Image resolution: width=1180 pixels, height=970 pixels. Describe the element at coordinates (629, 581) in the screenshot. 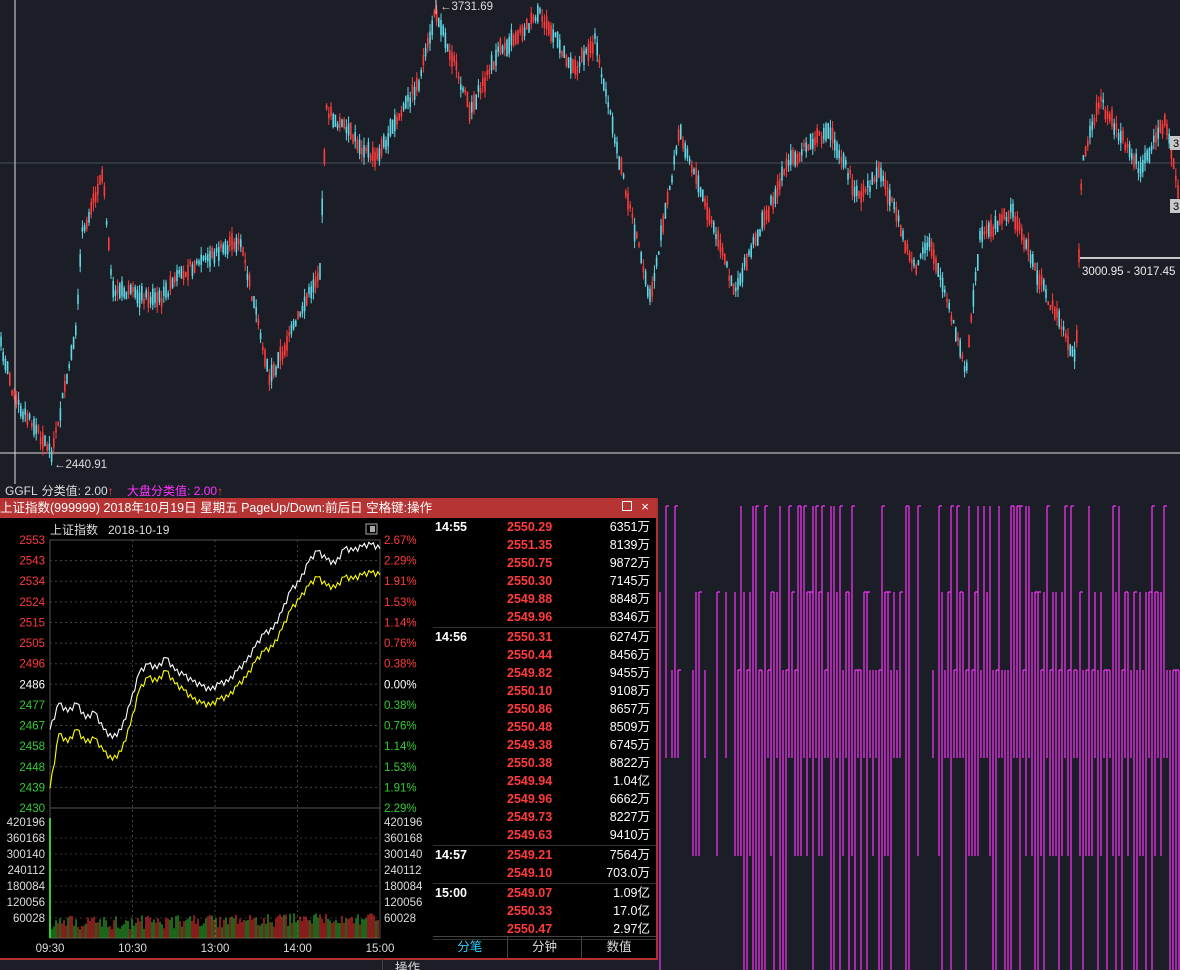

I see `tick-volume: 7145万` at that location.